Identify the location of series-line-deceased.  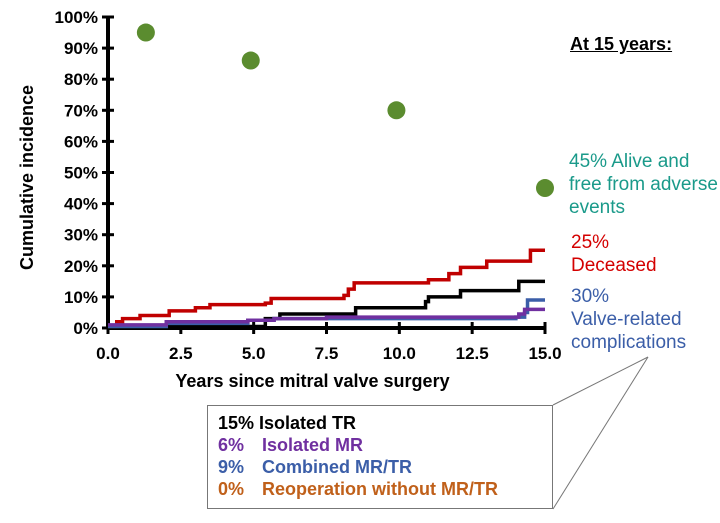
(326, 288).